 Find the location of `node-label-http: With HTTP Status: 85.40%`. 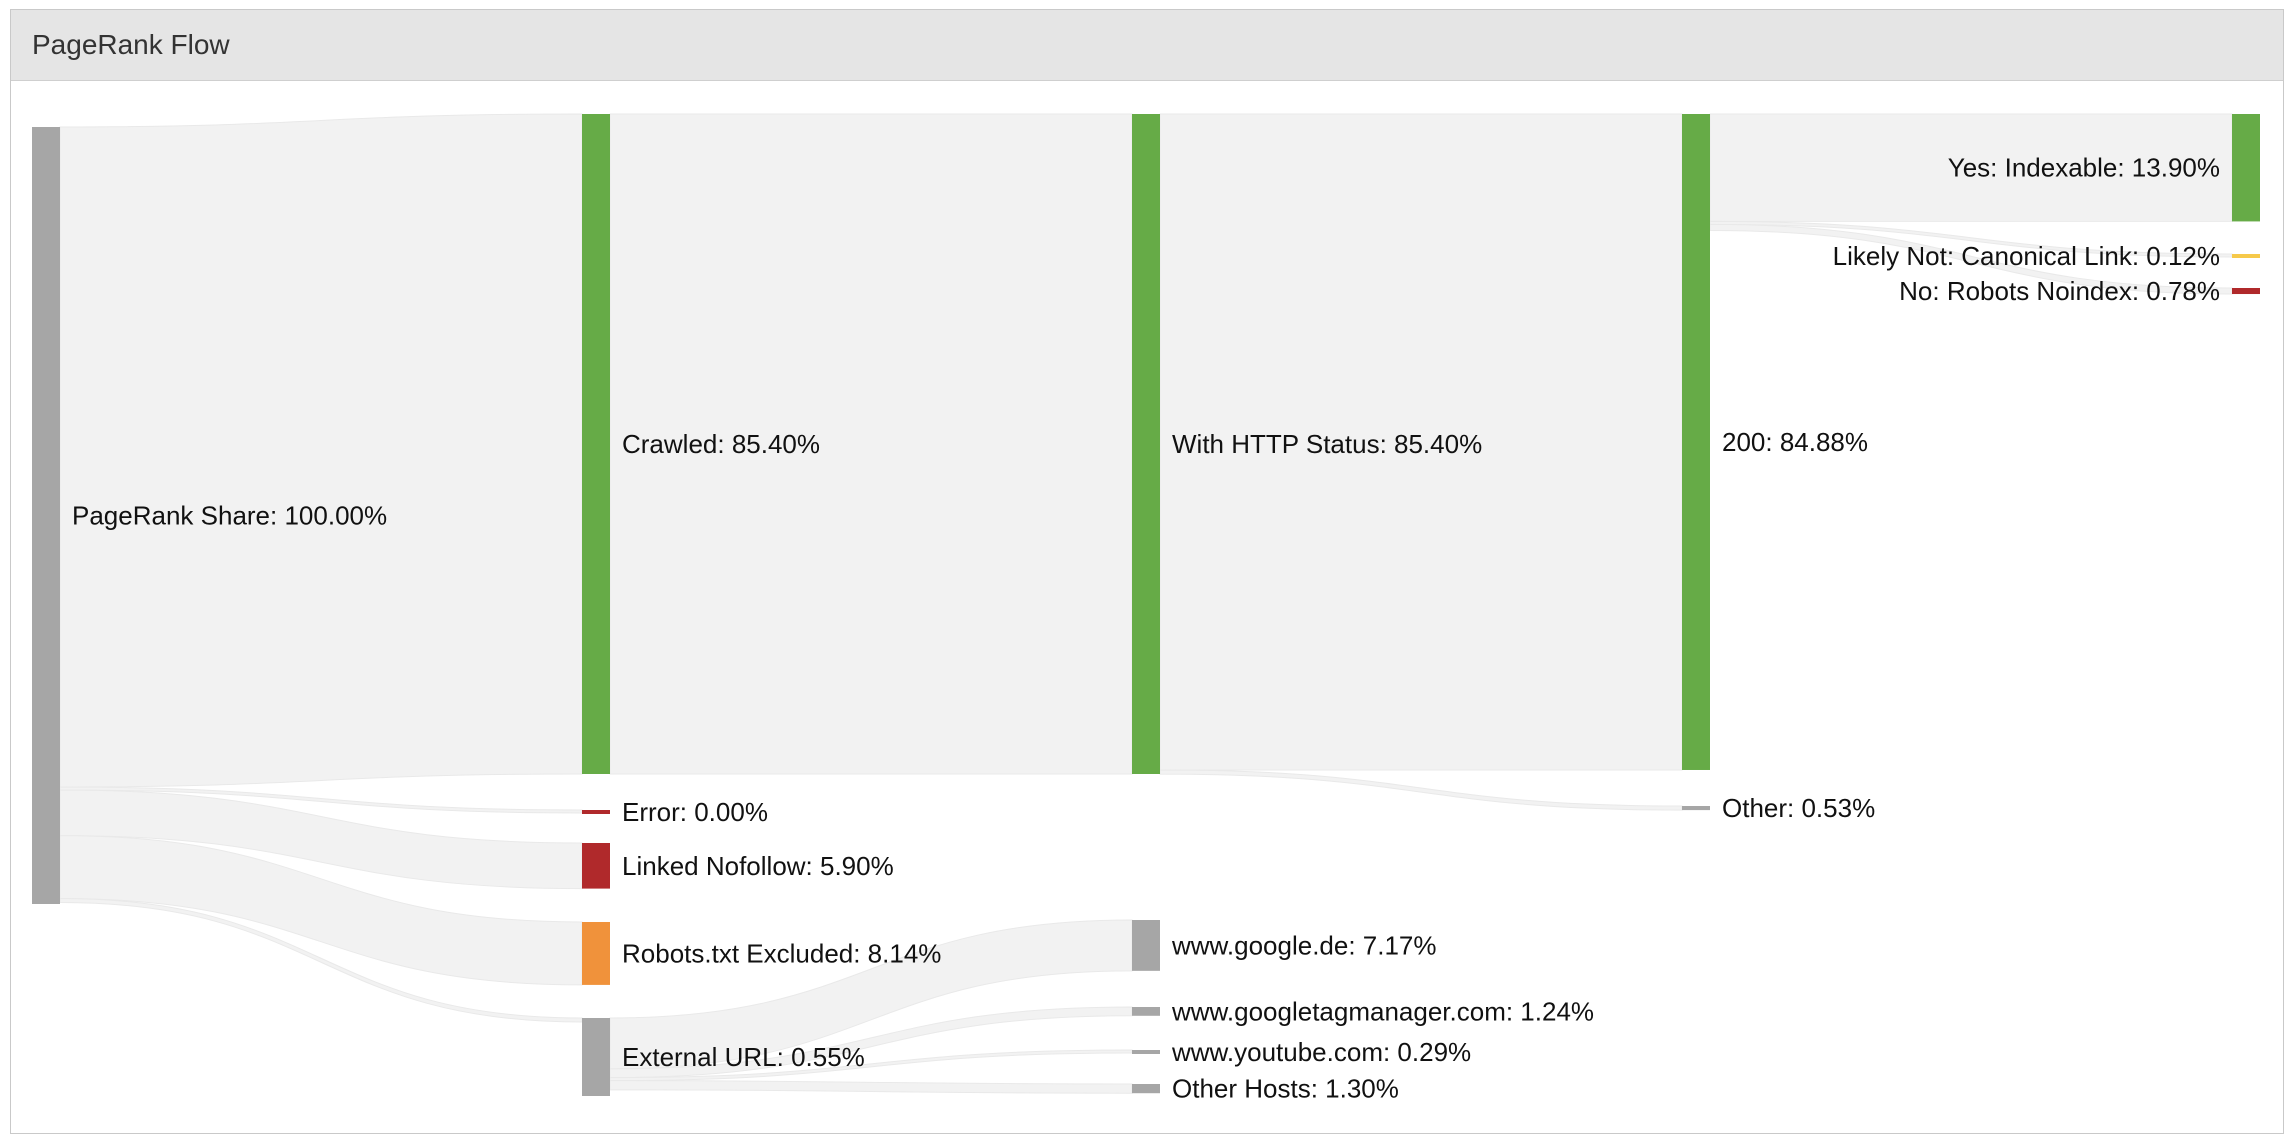

node-label-http: With HTTP Status: 85.40% is located at coordinates (1327, 444).